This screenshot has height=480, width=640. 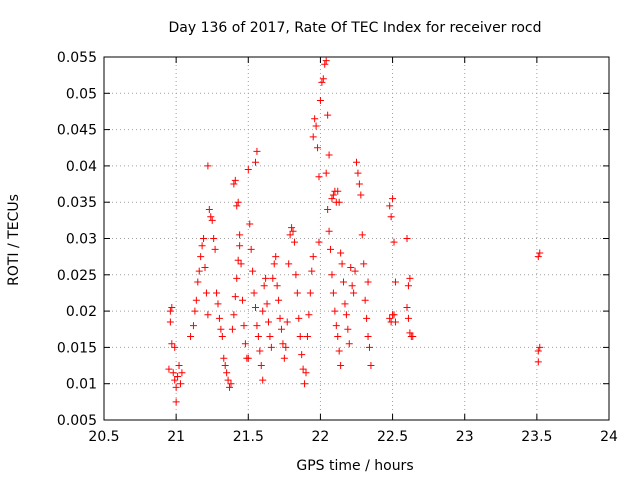 I want to click on y-axis-label: ROTI / TECUs, so click(x=14, y=240).